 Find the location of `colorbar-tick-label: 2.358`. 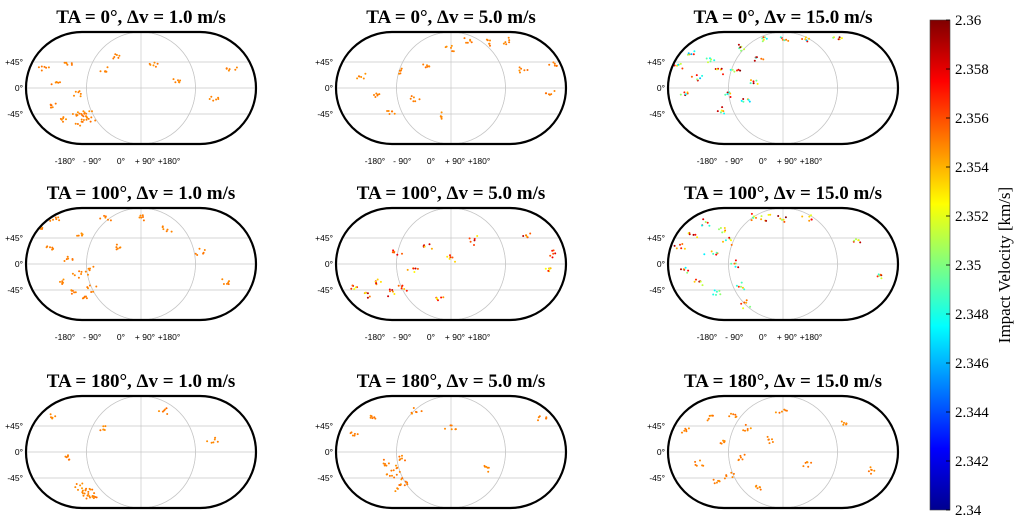

colorbar-tick-label: 2.358 is located at coordinates (972, 70).